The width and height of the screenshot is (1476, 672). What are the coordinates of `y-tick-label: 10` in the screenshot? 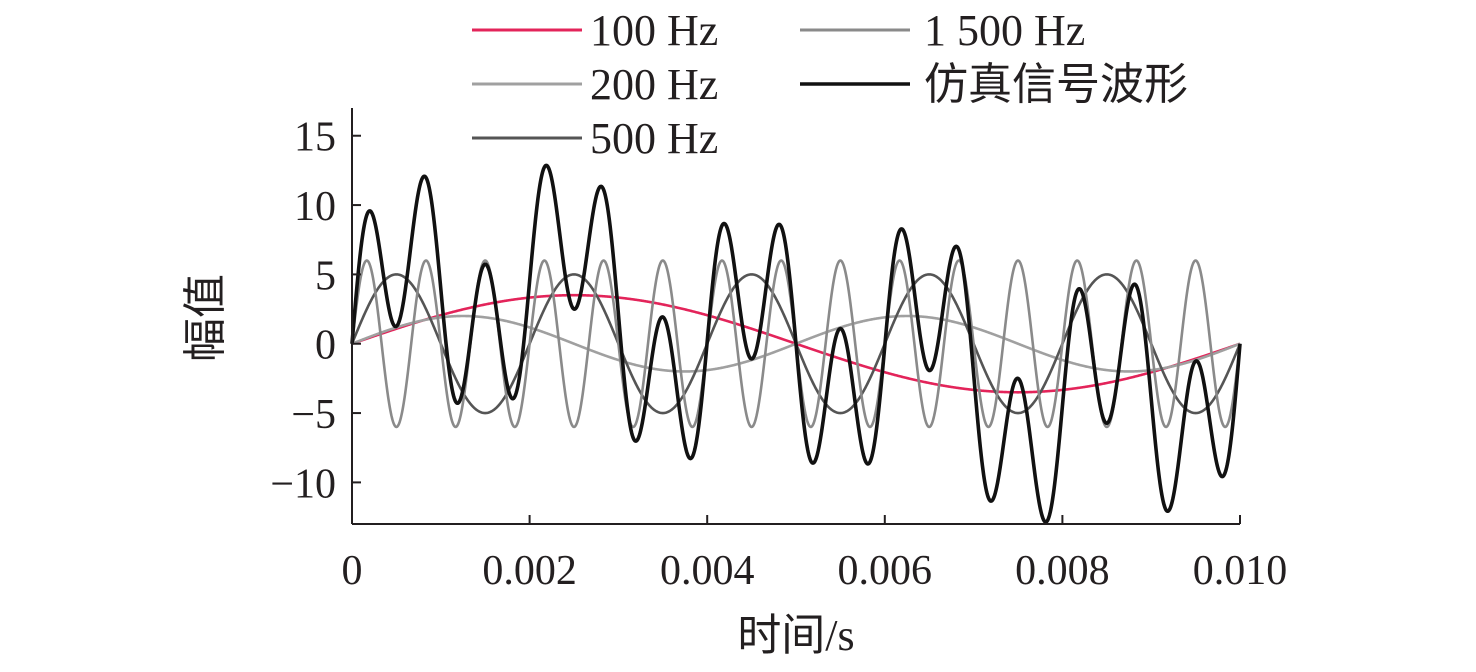 It's located at (315, 207).